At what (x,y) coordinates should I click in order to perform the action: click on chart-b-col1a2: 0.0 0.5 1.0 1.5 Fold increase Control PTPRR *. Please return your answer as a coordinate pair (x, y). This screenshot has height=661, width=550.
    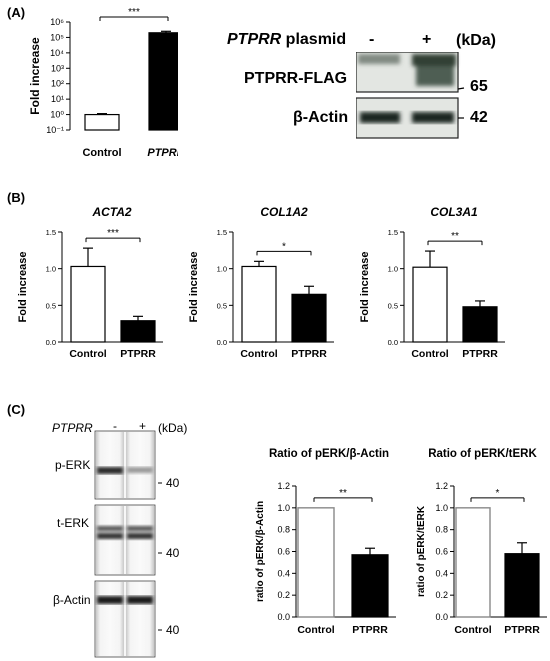
    Looking at the image, I should click on (261, 294).